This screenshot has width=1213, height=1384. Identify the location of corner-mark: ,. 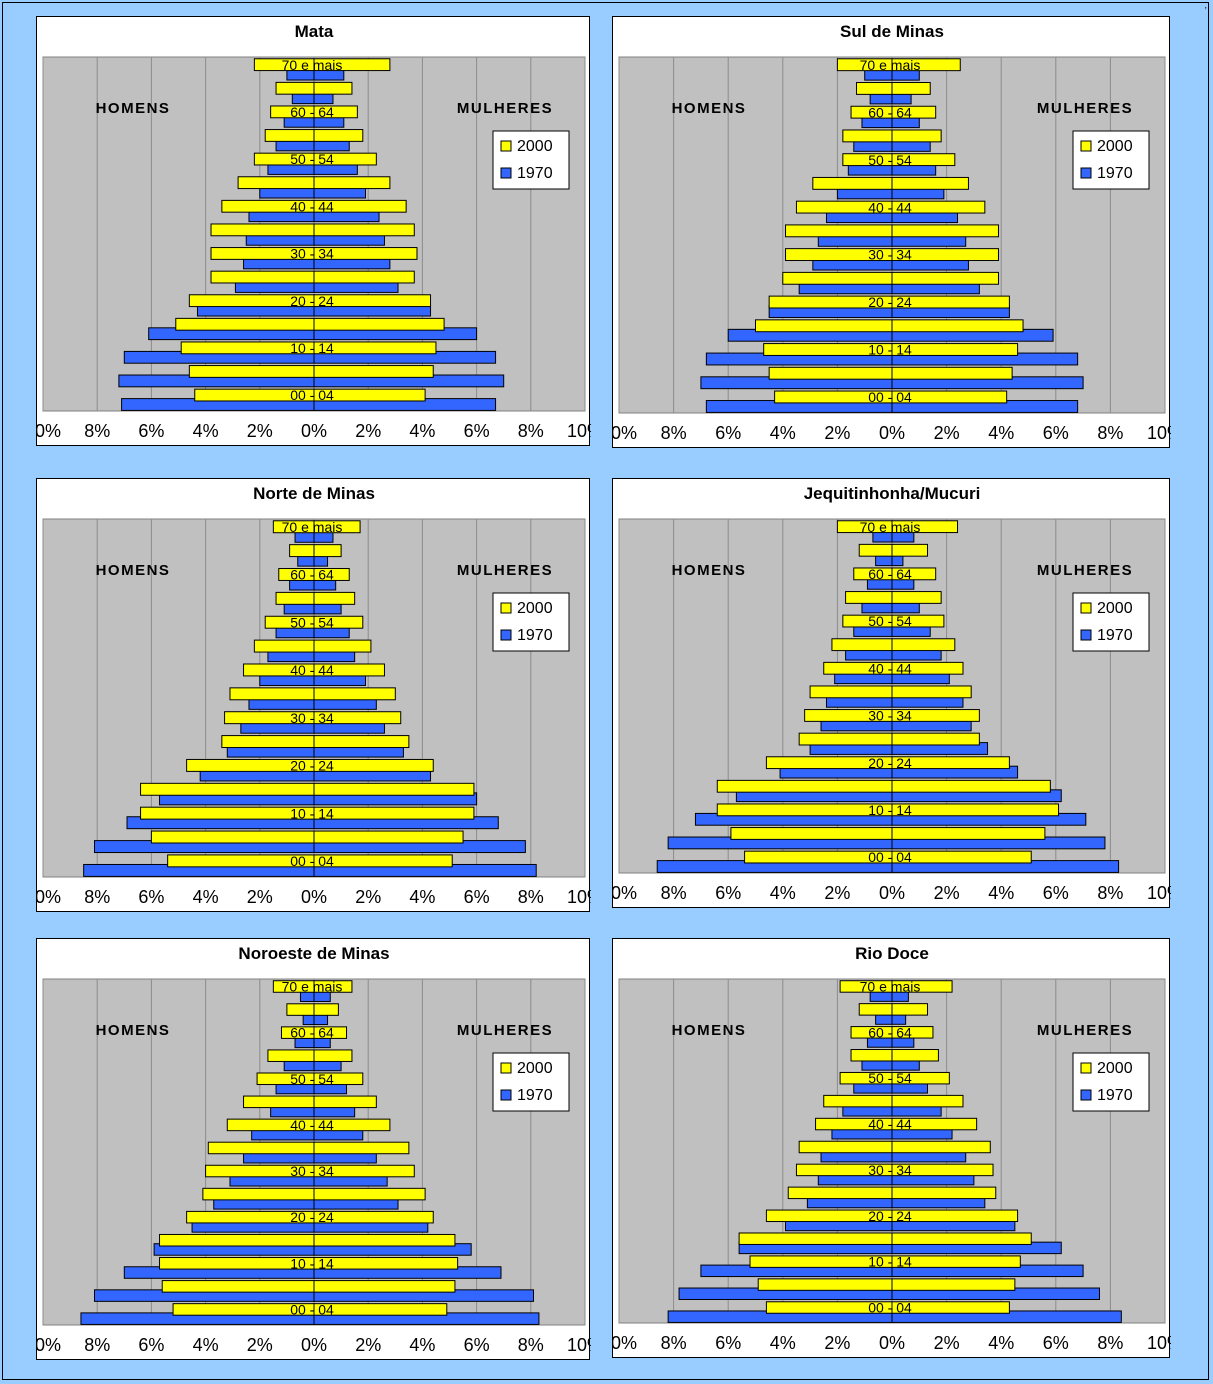
(1205, 5).